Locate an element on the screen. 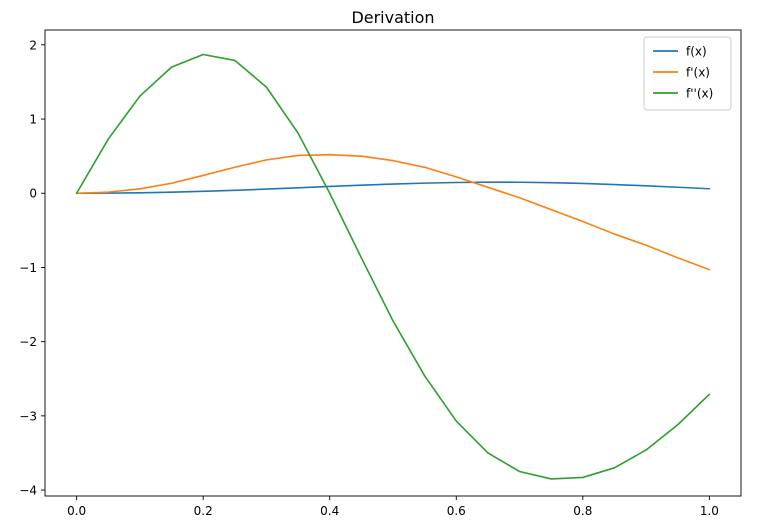 The width and height of the screenshot is (764, 529). y-tick-label: −2 is located at coordinates (28, 342).